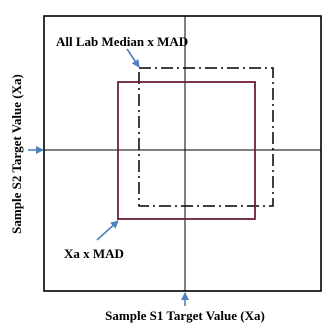  Describe the element at coordinates (122, 41) in the screenshot. I see `all-lab-median-label: All Lab Median x MAD` at that location.